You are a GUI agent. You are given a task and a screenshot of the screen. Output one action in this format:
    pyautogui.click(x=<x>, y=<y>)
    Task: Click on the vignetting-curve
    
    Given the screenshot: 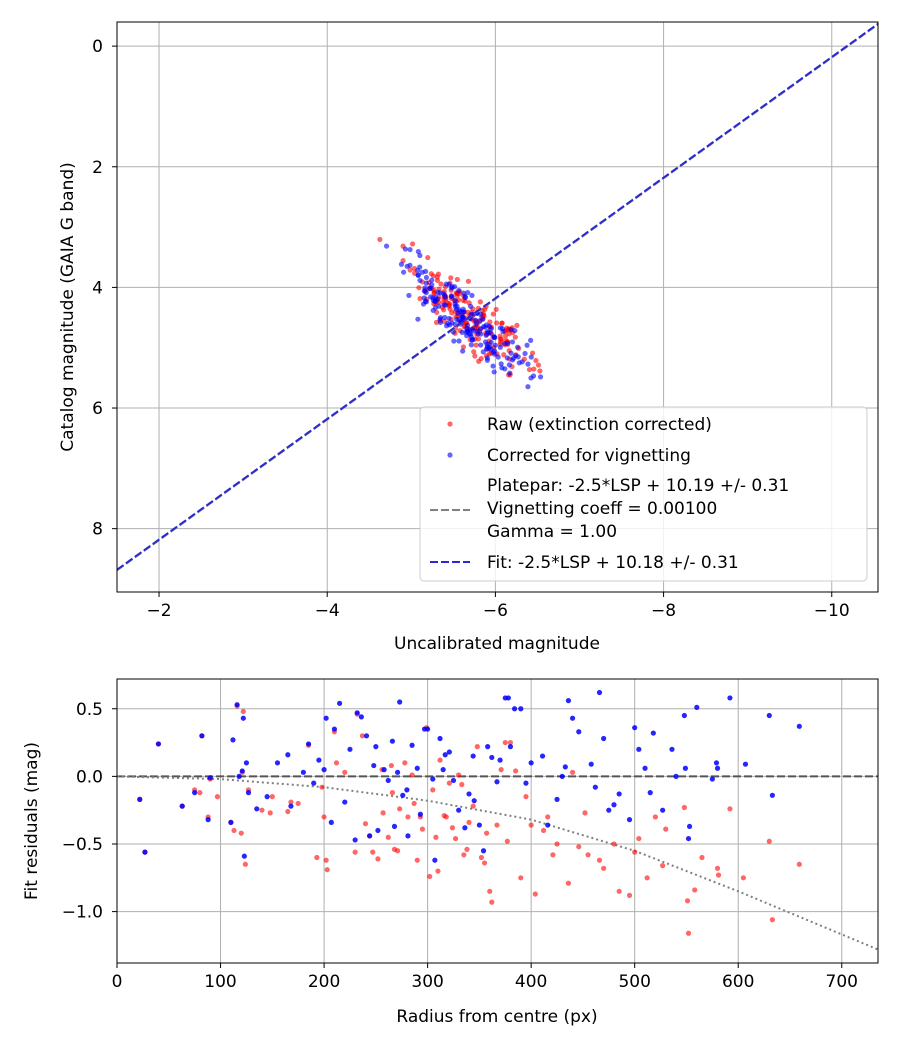 What is the action you would take?
    pyautogui.click(x=497, y=863)
    